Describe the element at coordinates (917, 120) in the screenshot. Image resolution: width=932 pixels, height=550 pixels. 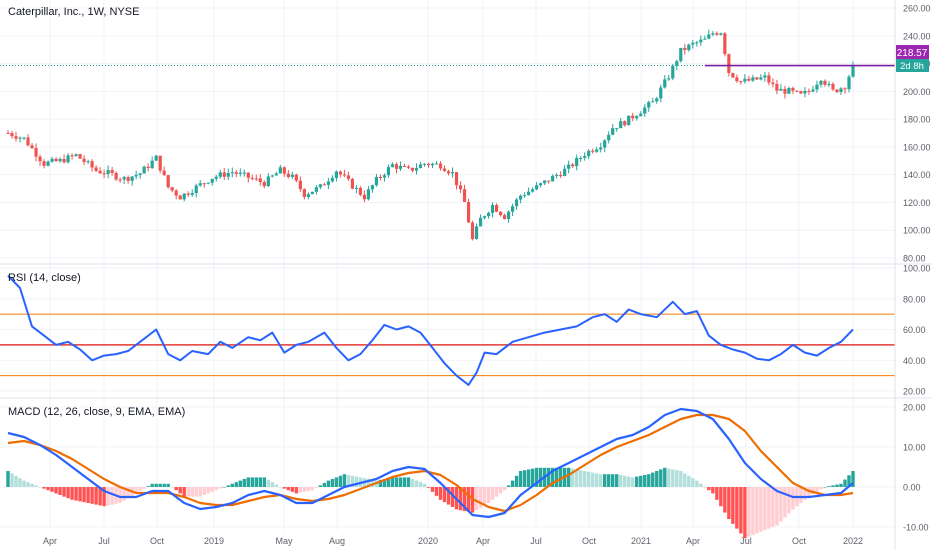
I see `price-tick-label: 180.00` at that location.